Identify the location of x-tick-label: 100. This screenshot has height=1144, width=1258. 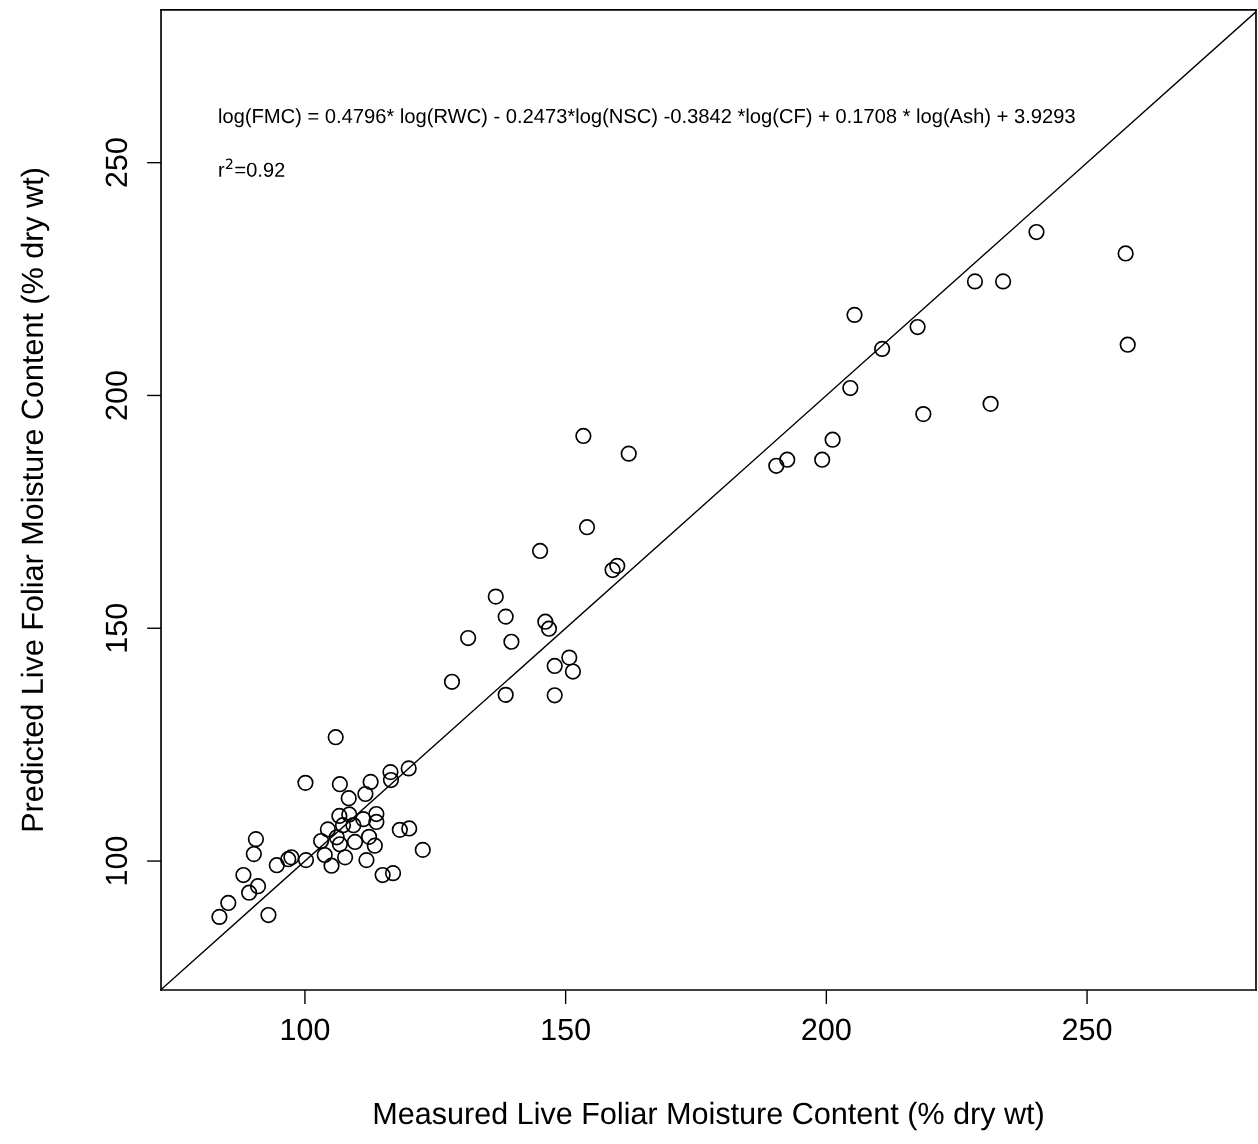
(305, 1029).